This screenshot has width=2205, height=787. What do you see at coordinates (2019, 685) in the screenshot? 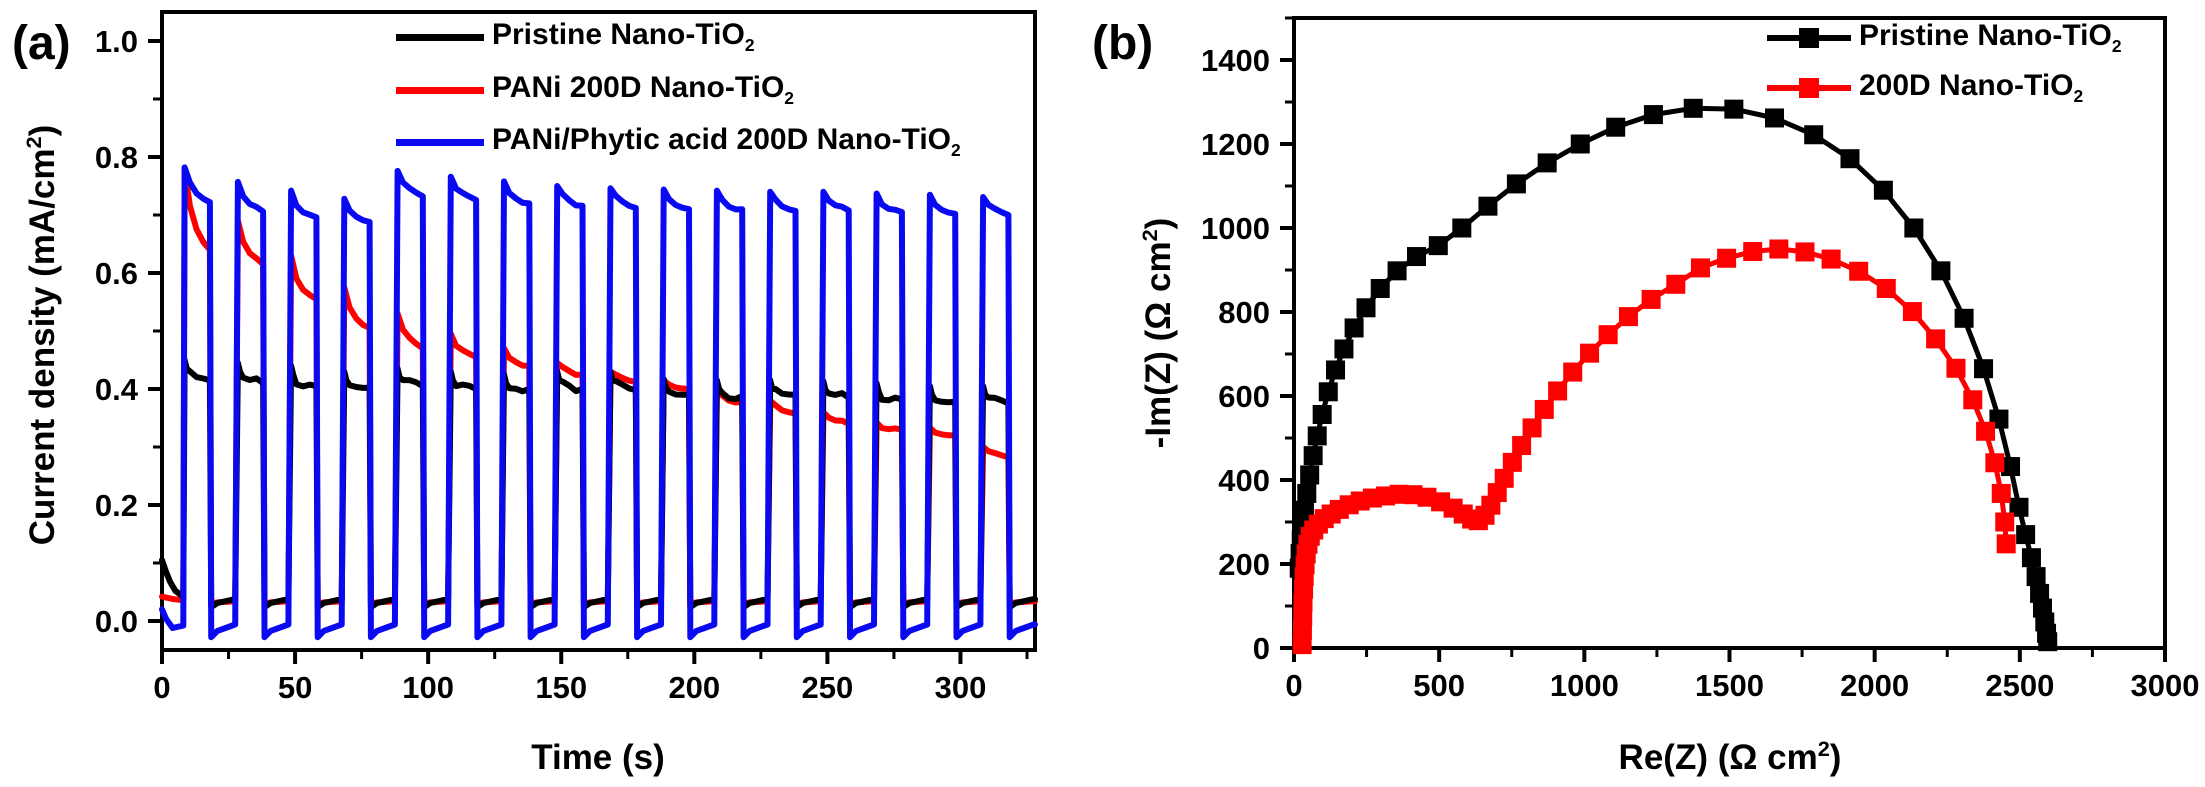
I see `svg-text: 2500` at bounding box center [2019, 685].